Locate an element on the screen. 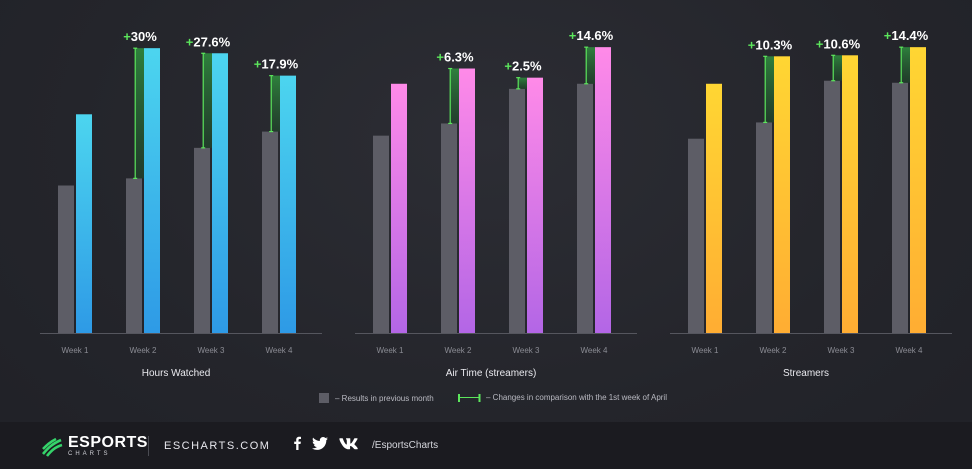 This screenshot has height=469, width=972. change-value: 10.3% is located at coordinates (773, 44).